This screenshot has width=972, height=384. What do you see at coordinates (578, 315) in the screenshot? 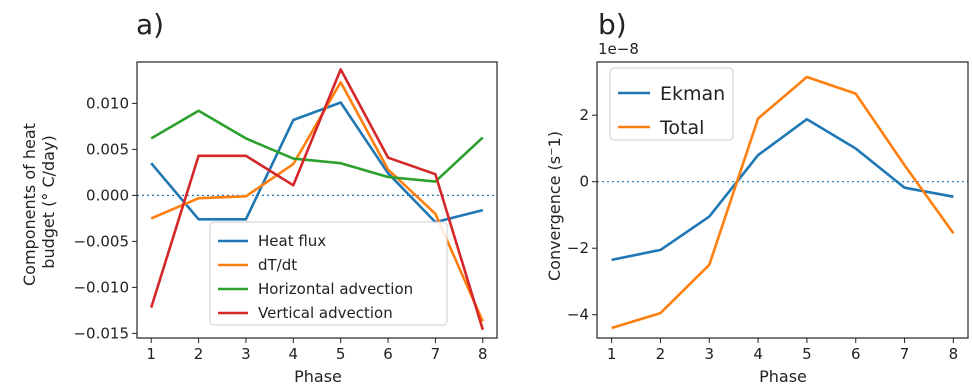
I see `y-tick-label: −4` at bounding box center [578, 315].